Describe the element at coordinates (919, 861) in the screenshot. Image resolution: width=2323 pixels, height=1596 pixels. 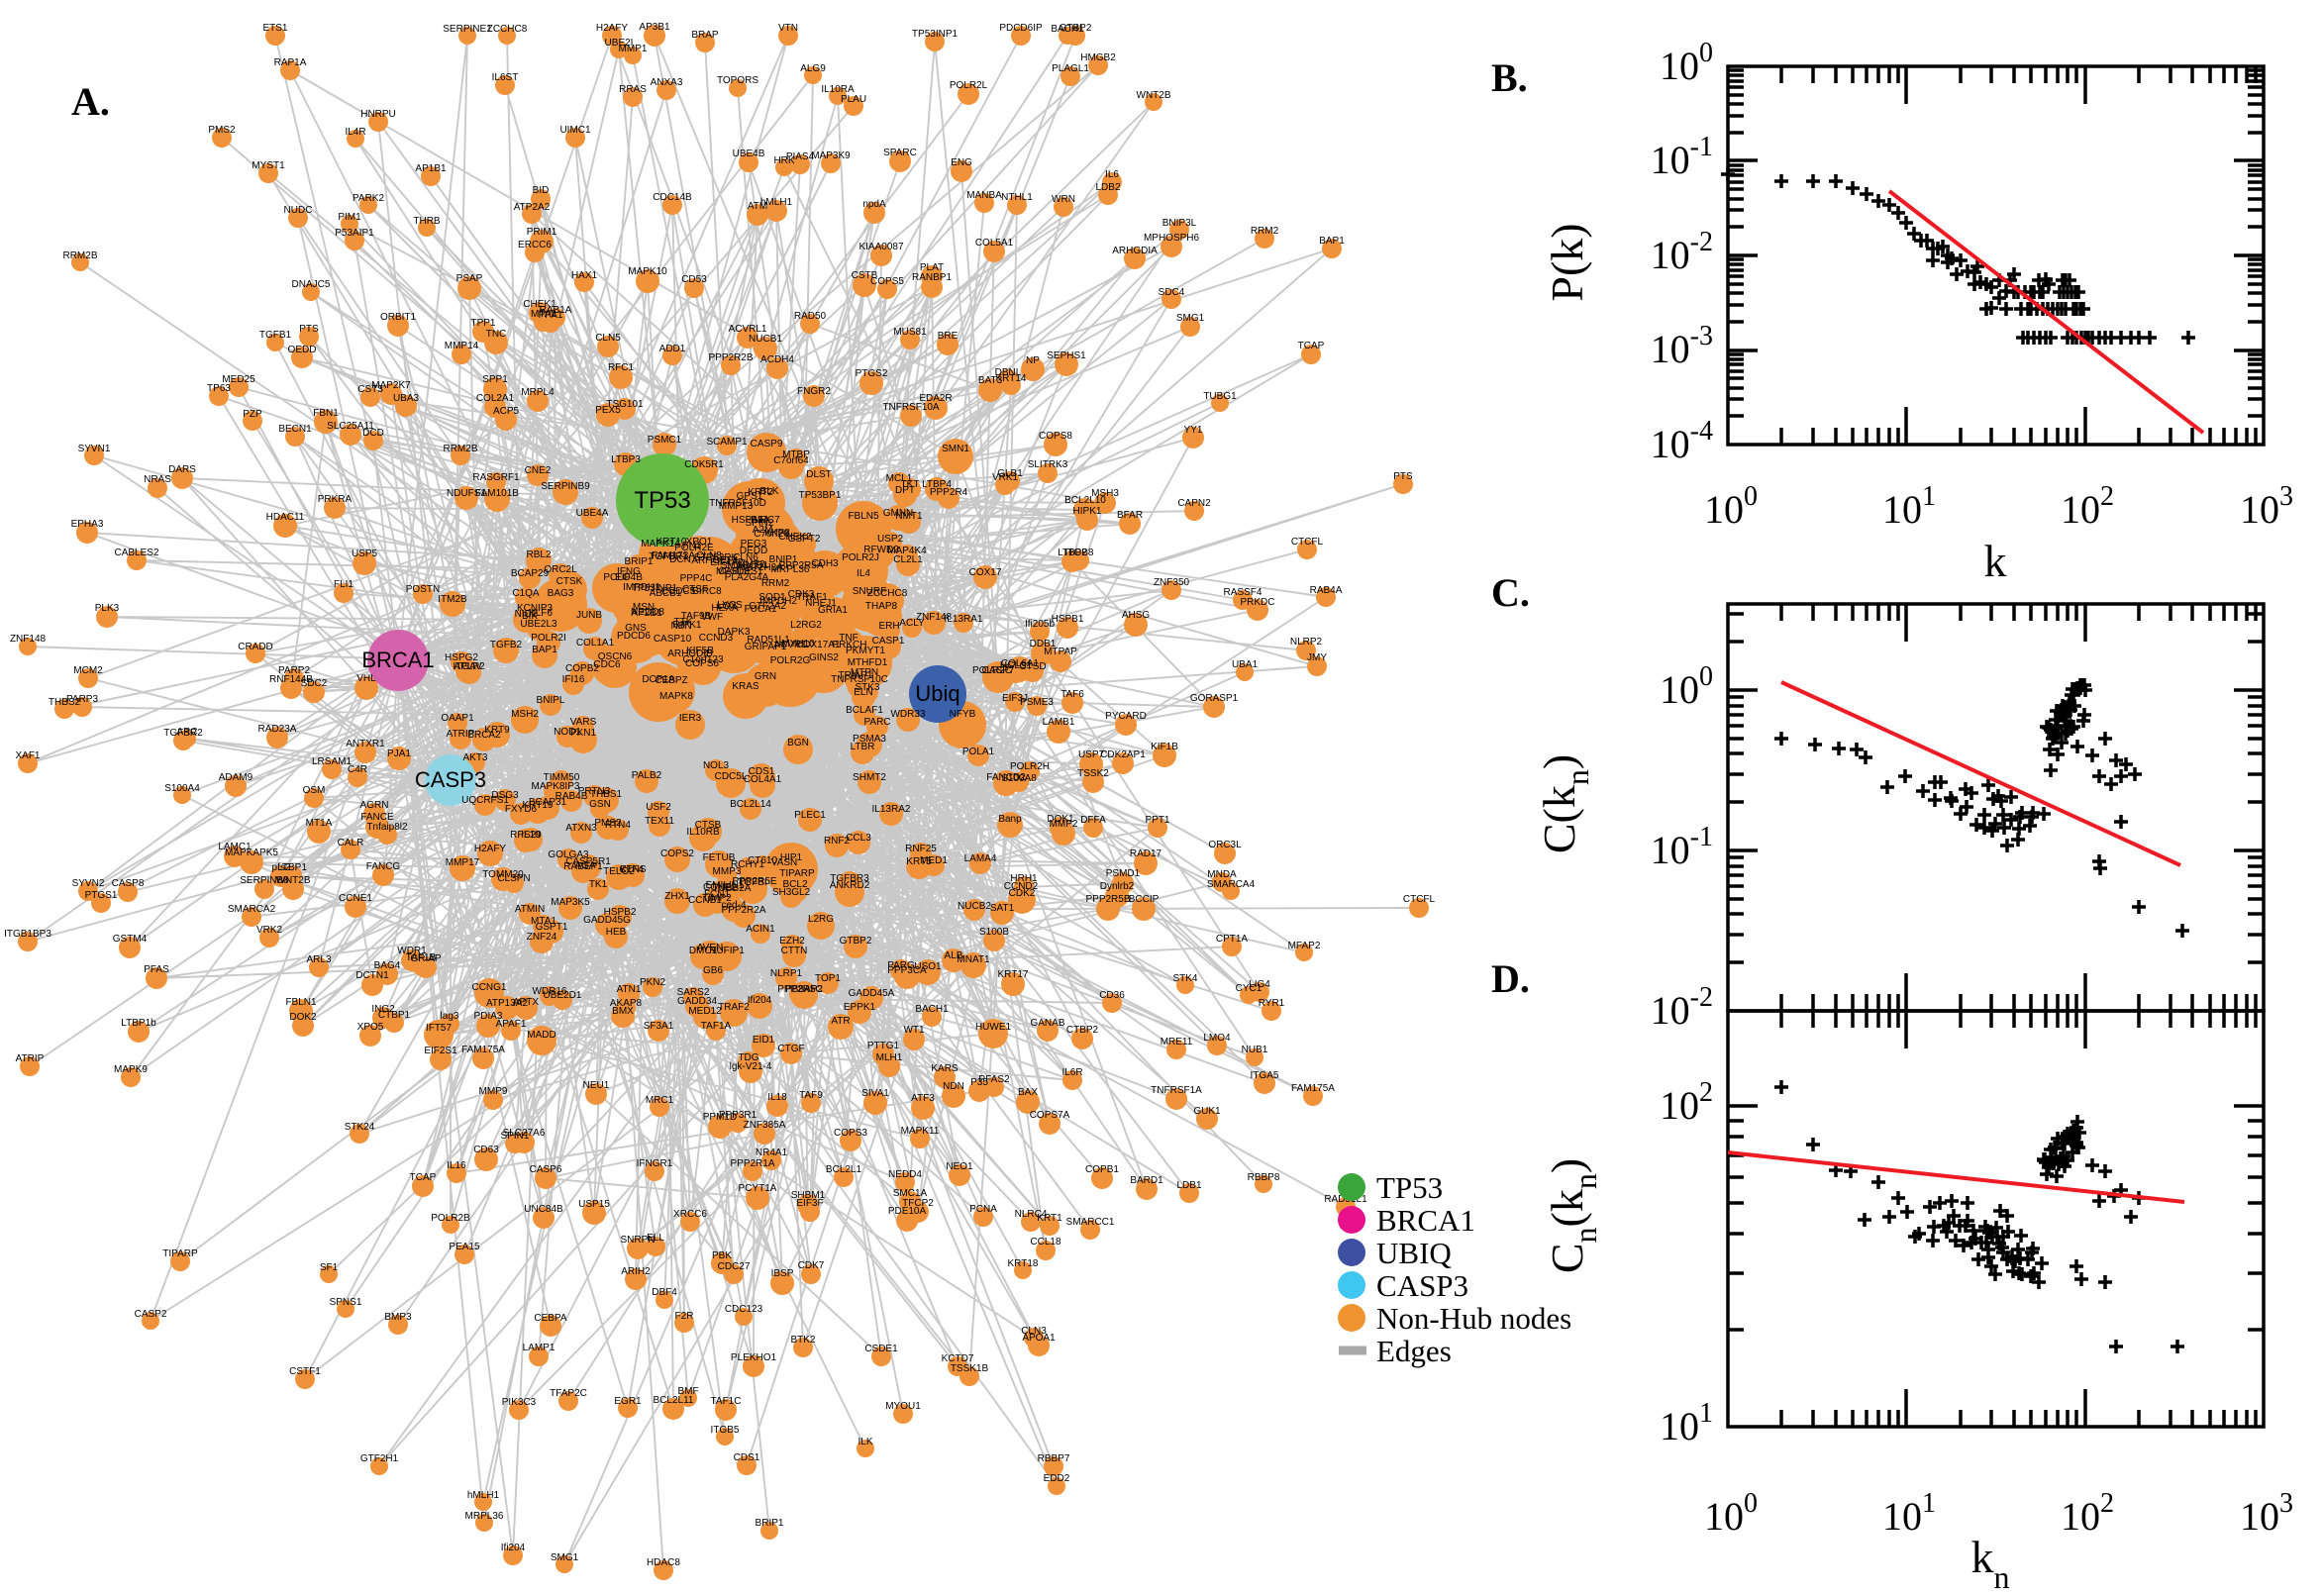
I see `svg-text: KRT5` at that location.